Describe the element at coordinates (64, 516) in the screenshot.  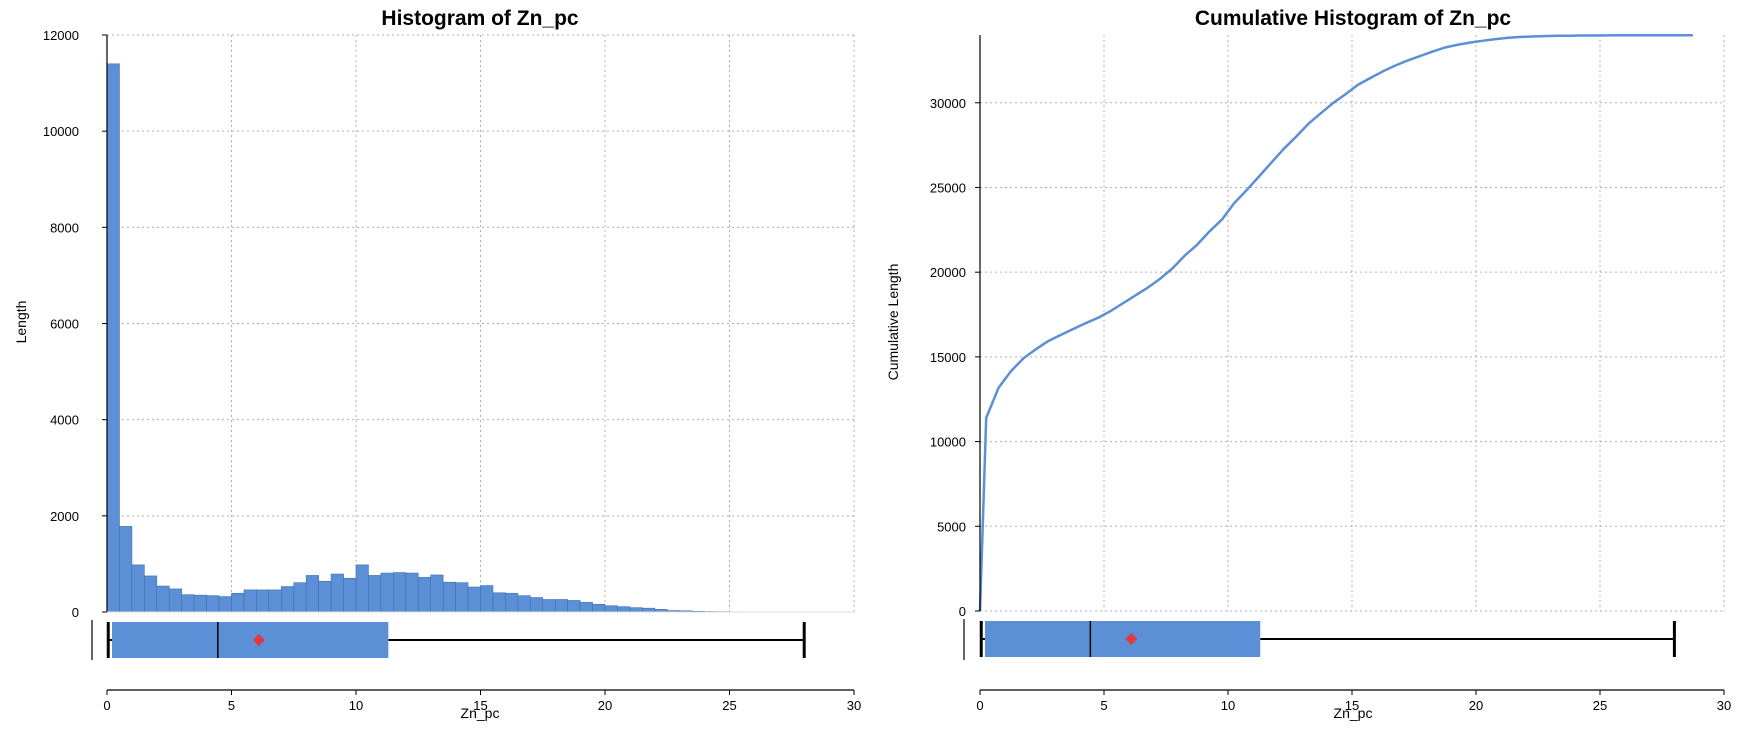
I see `y-tick-label: 2000` at that location.